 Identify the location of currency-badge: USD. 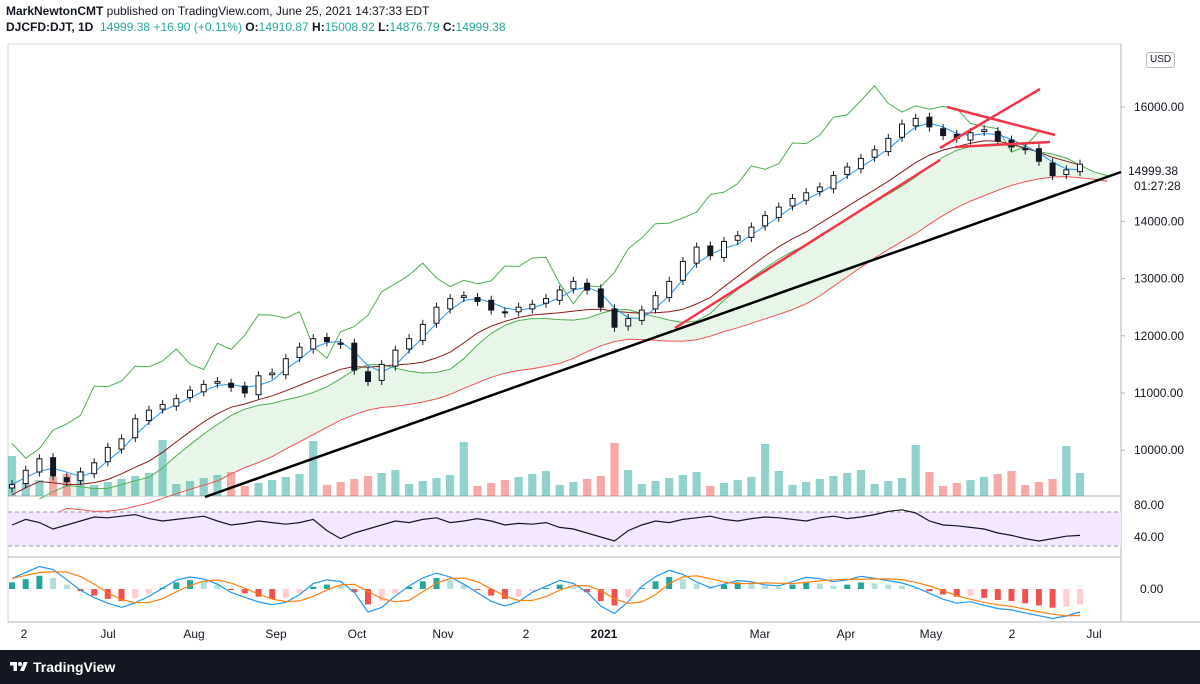
(1161, 60).